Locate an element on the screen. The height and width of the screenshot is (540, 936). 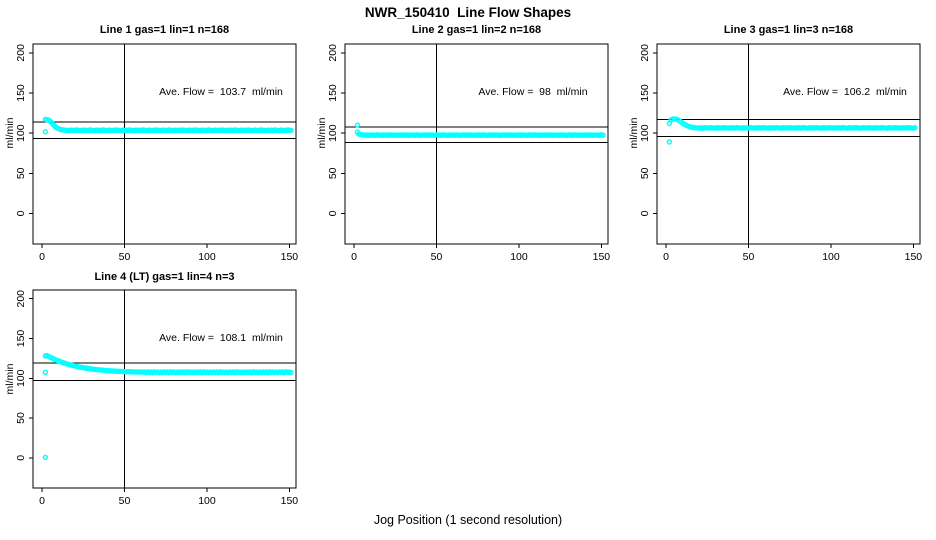
panel-3-ave-flow-annotation: Ave. Flow = 106.2 ml/min is located at coordinates (845, 92).